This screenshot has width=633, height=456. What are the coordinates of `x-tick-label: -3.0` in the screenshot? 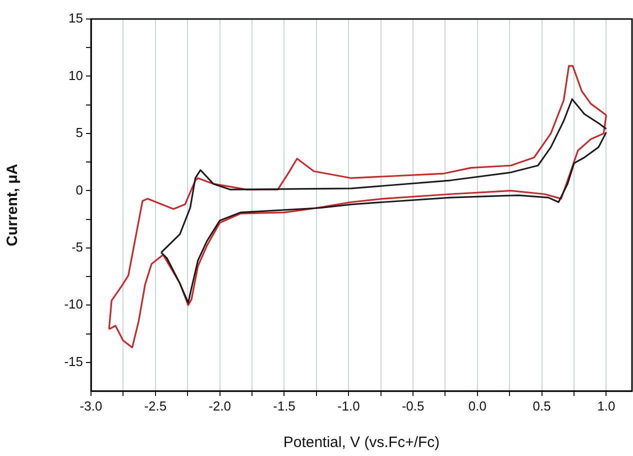 It's located at (91, 406).